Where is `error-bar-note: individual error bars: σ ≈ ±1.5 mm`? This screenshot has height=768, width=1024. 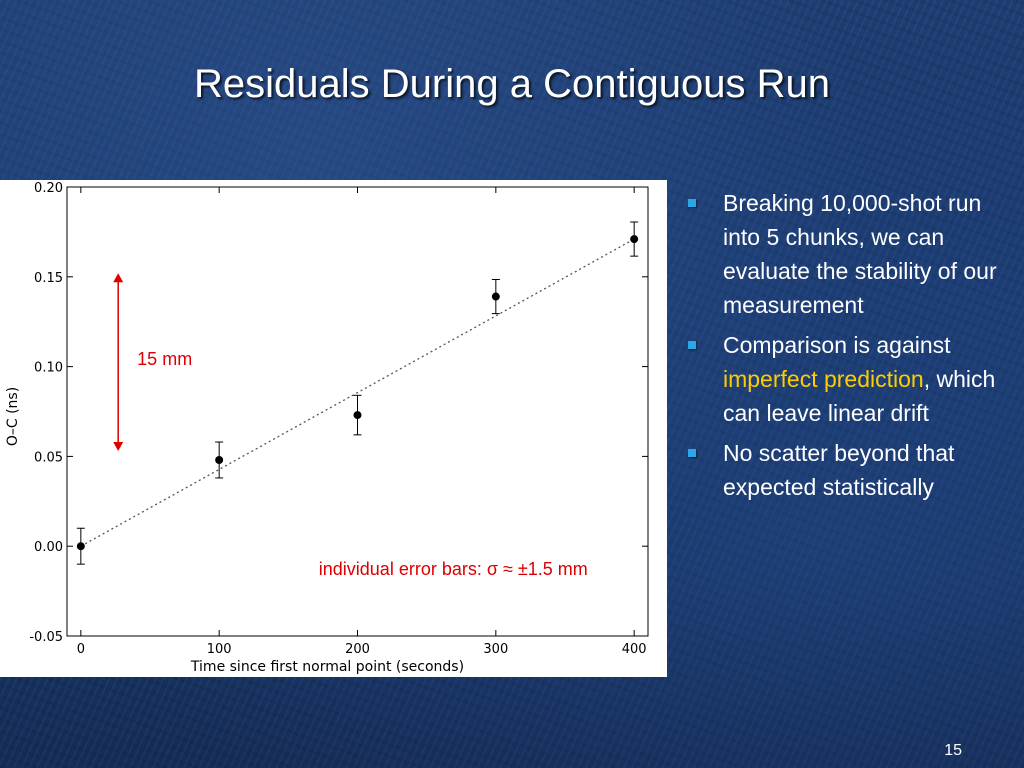
error-bar-note: individual error bars: σ ≈ ±1.5 mm is located at coordinates (453, 569).